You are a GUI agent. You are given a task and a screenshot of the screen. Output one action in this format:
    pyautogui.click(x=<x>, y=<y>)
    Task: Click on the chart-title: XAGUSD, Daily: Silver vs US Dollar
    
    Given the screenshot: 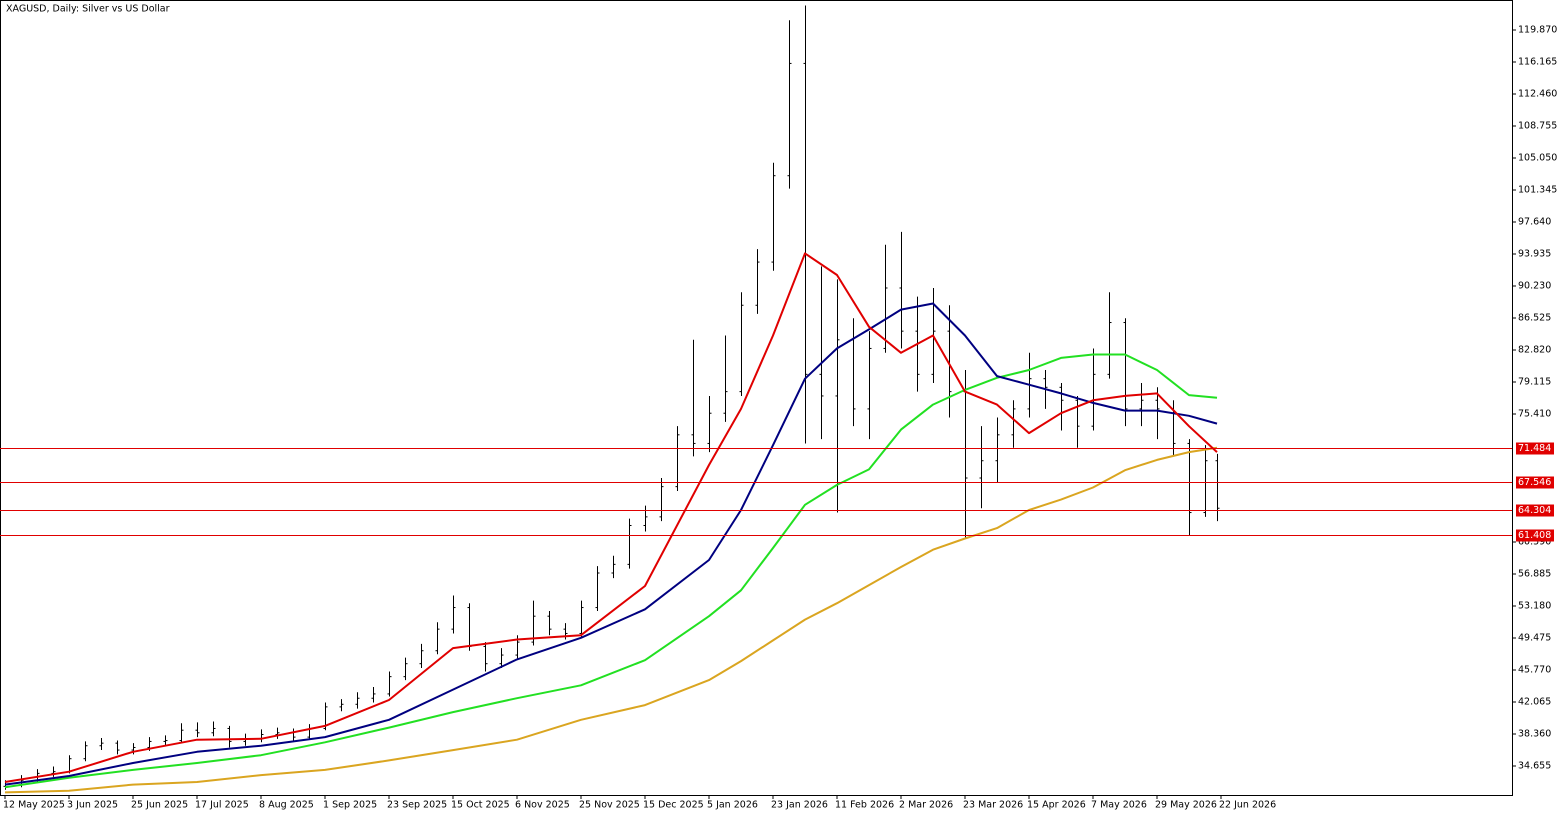 What is the action you would take?
    pyautogui.click(x=88, y=9)
    